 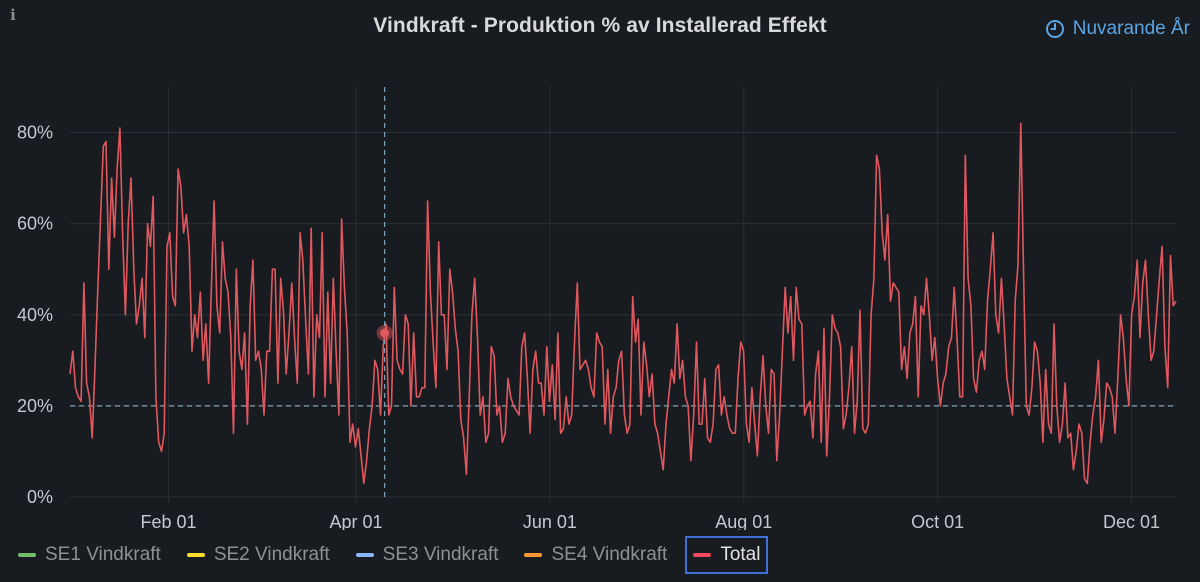 What do you see at coordinates (168, 521) in the screenshot?
I see `x-tick-label: Feb 01` at bounding box center [168, 521].